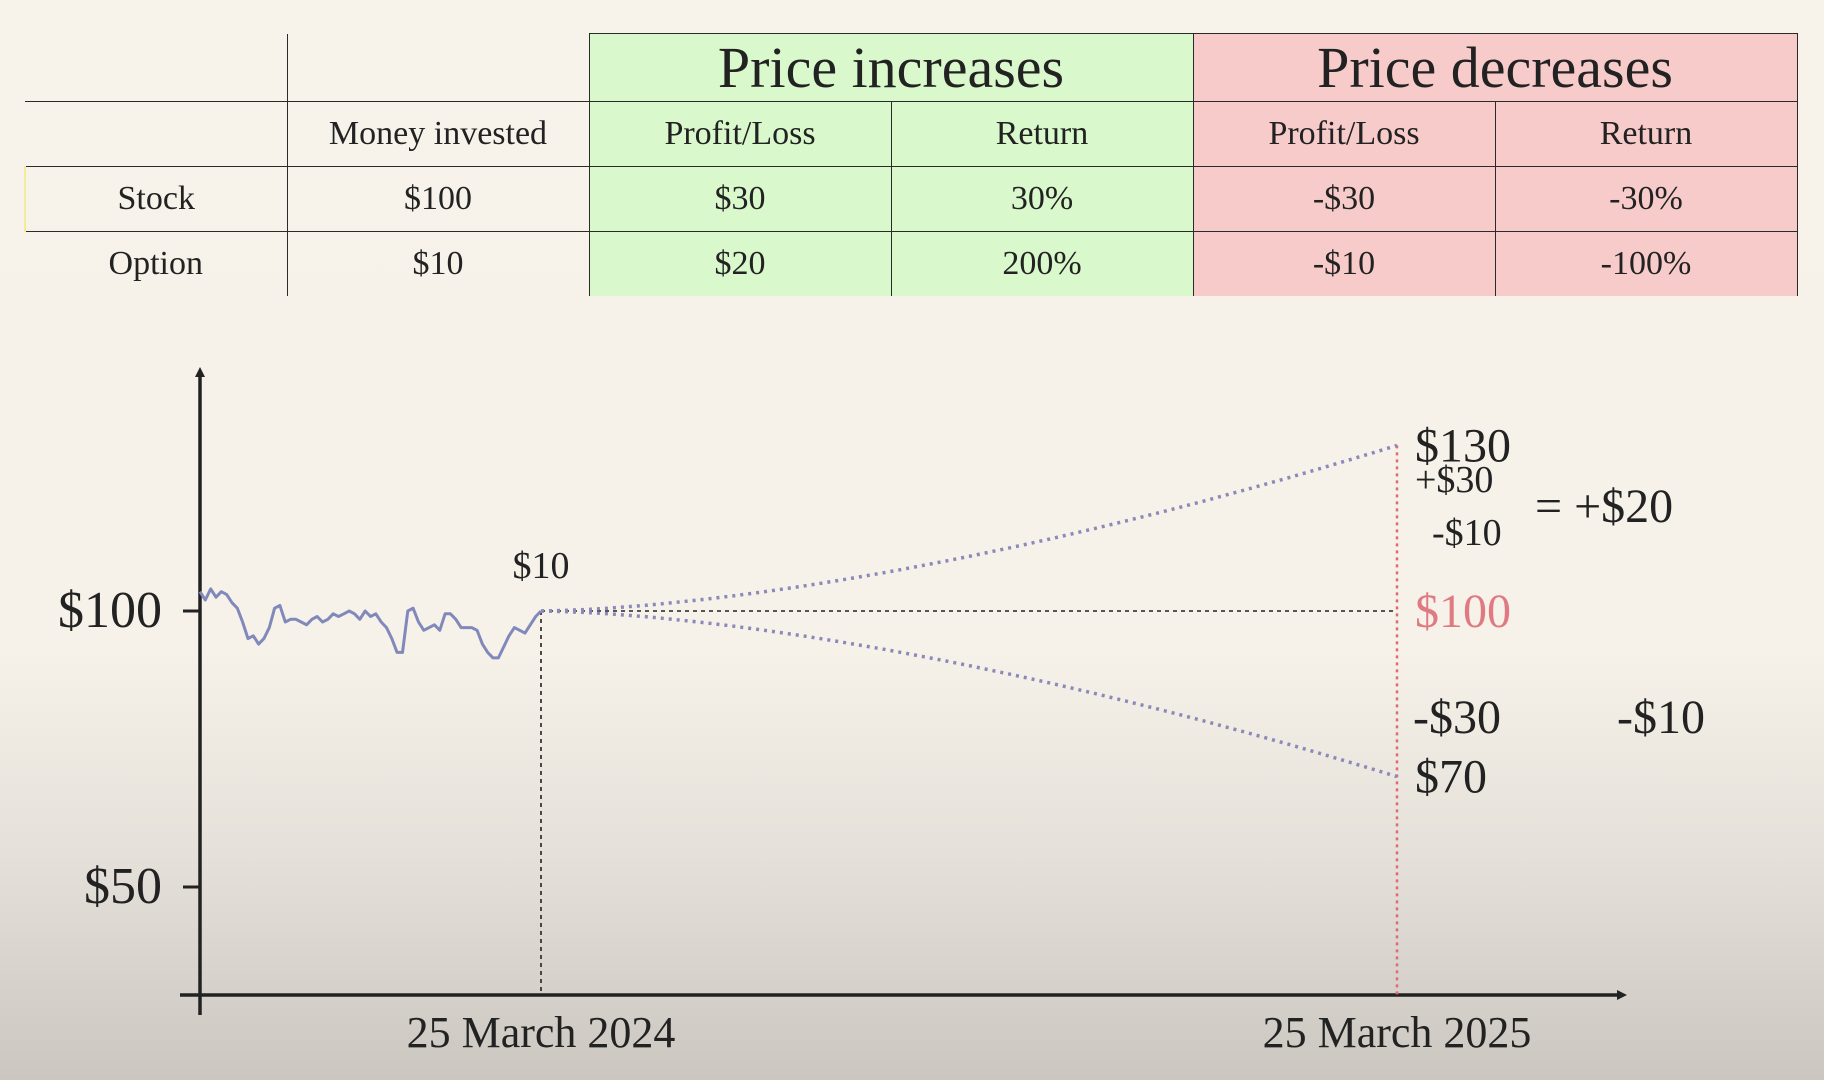  Describe the element at coordinates (123, 886) in the screenshot. I see `y-tick-label: $50` at that location.